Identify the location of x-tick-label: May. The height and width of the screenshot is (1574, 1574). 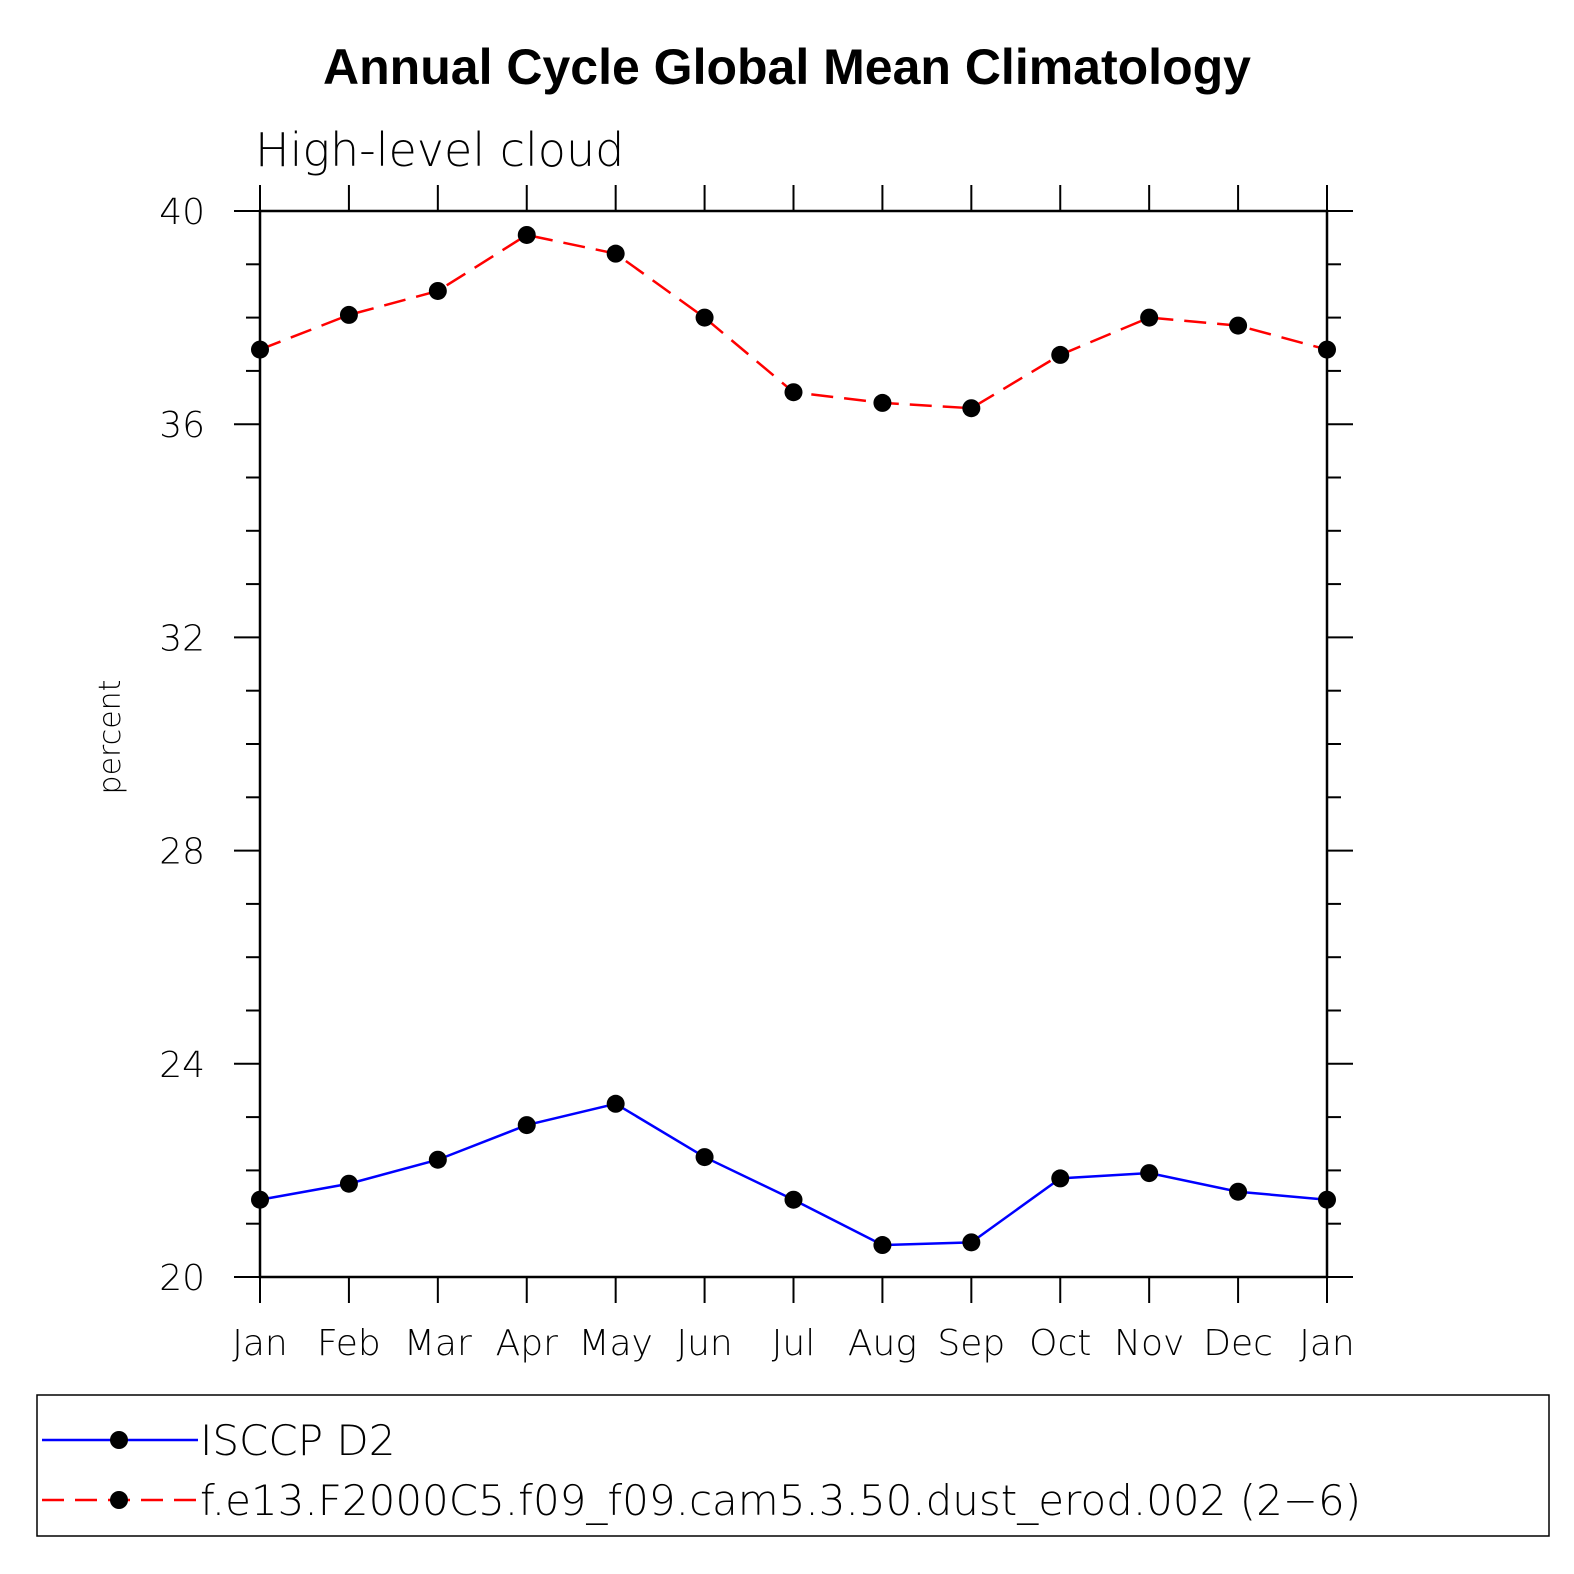
(615, 1343).